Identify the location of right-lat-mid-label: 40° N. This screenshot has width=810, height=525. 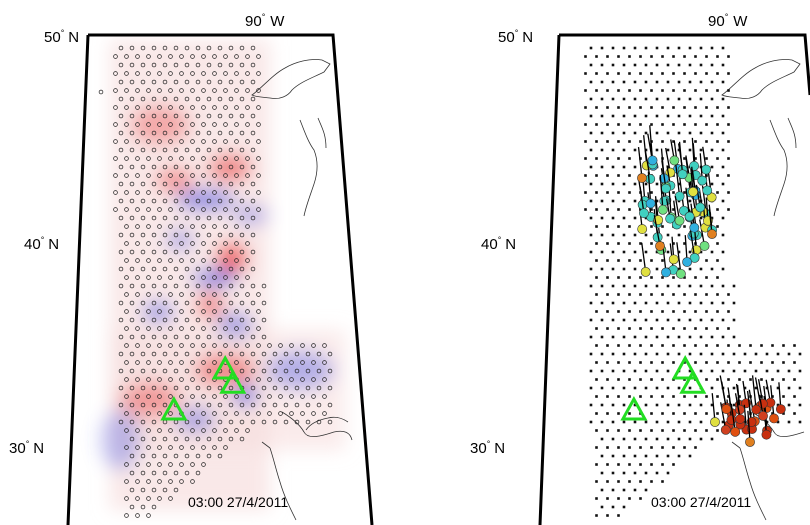
(498, 244).